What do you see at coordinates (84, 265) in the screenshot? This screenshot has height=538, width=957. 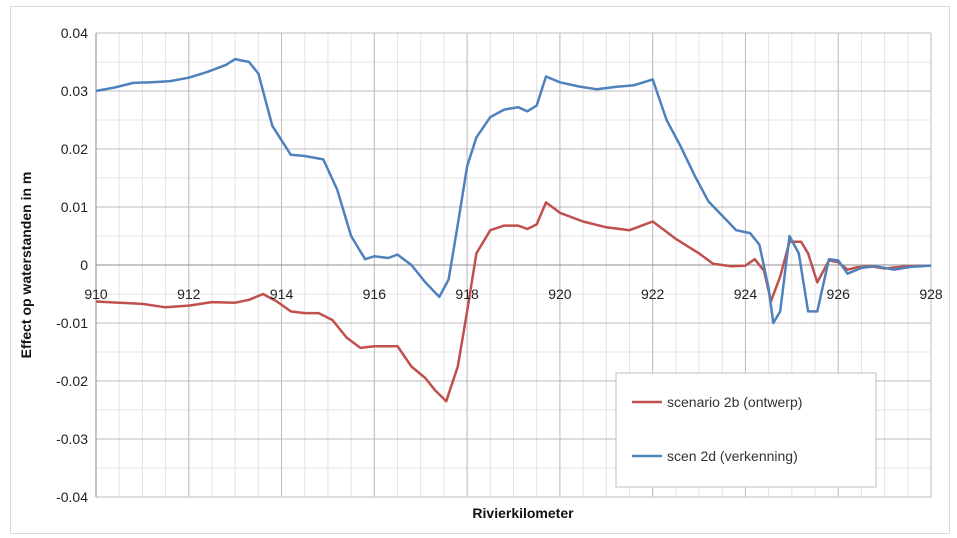 I see `y-tick-label: 0` at bounding box center [84, 265].